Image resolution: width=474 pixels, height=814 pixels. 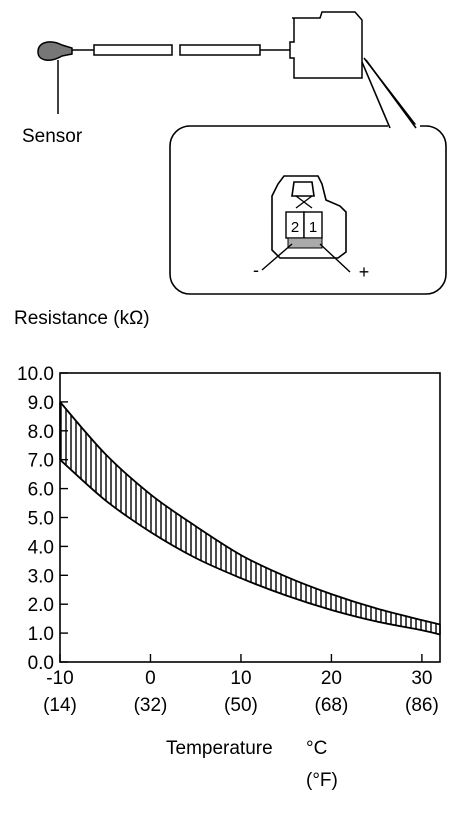 What do you see at coordinates (241, 705) in the screenshot?
I see `x-tick-sublabel: (50)` at bounding box center [241, 705].